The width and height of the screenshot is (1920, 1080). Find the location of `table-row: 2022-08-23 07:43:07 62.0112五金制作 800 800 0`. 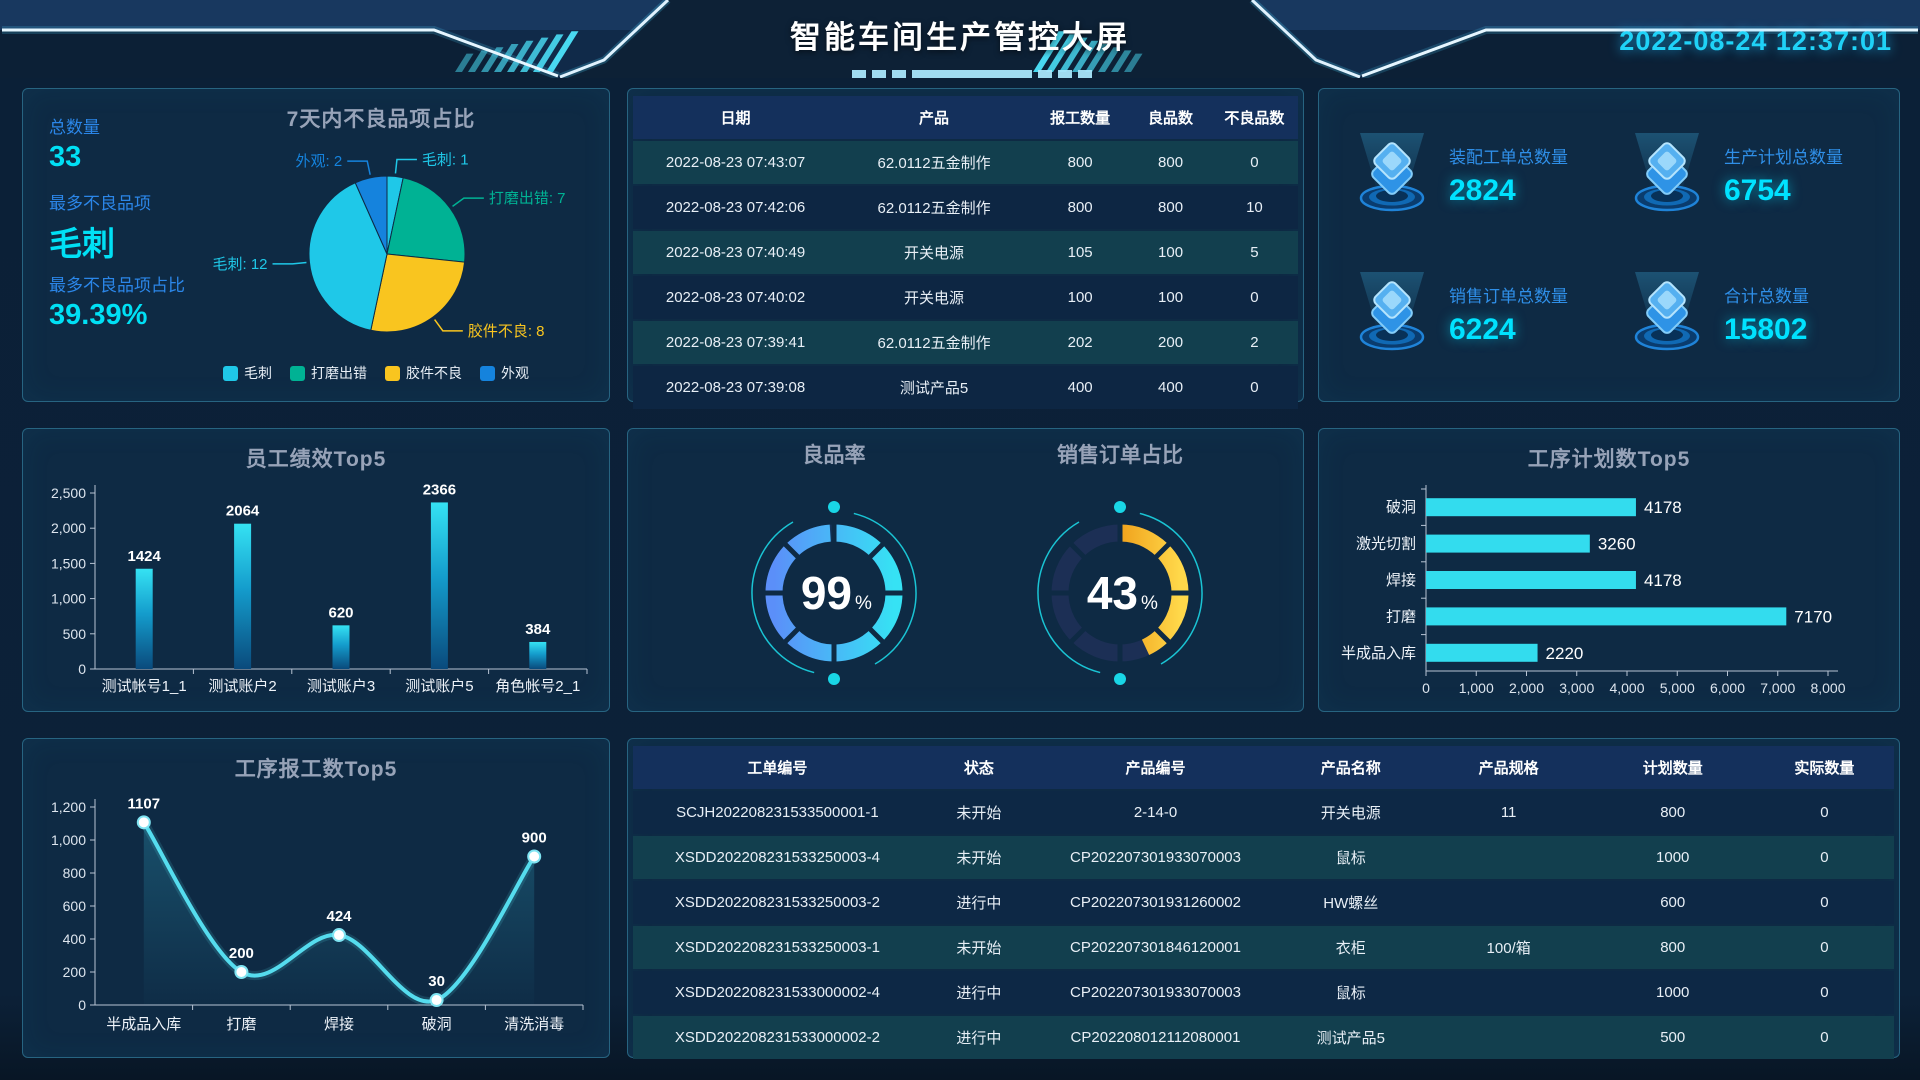

table-row: 2022-08-23 07:43:07 62.0112五金制作 800 800 0 is located at coordinates (965, 162).